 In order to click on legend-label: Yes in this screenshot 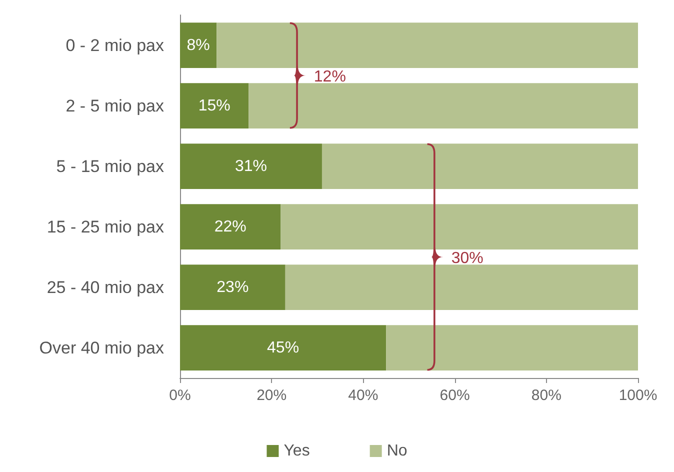, I will do `click(297, 451)`.